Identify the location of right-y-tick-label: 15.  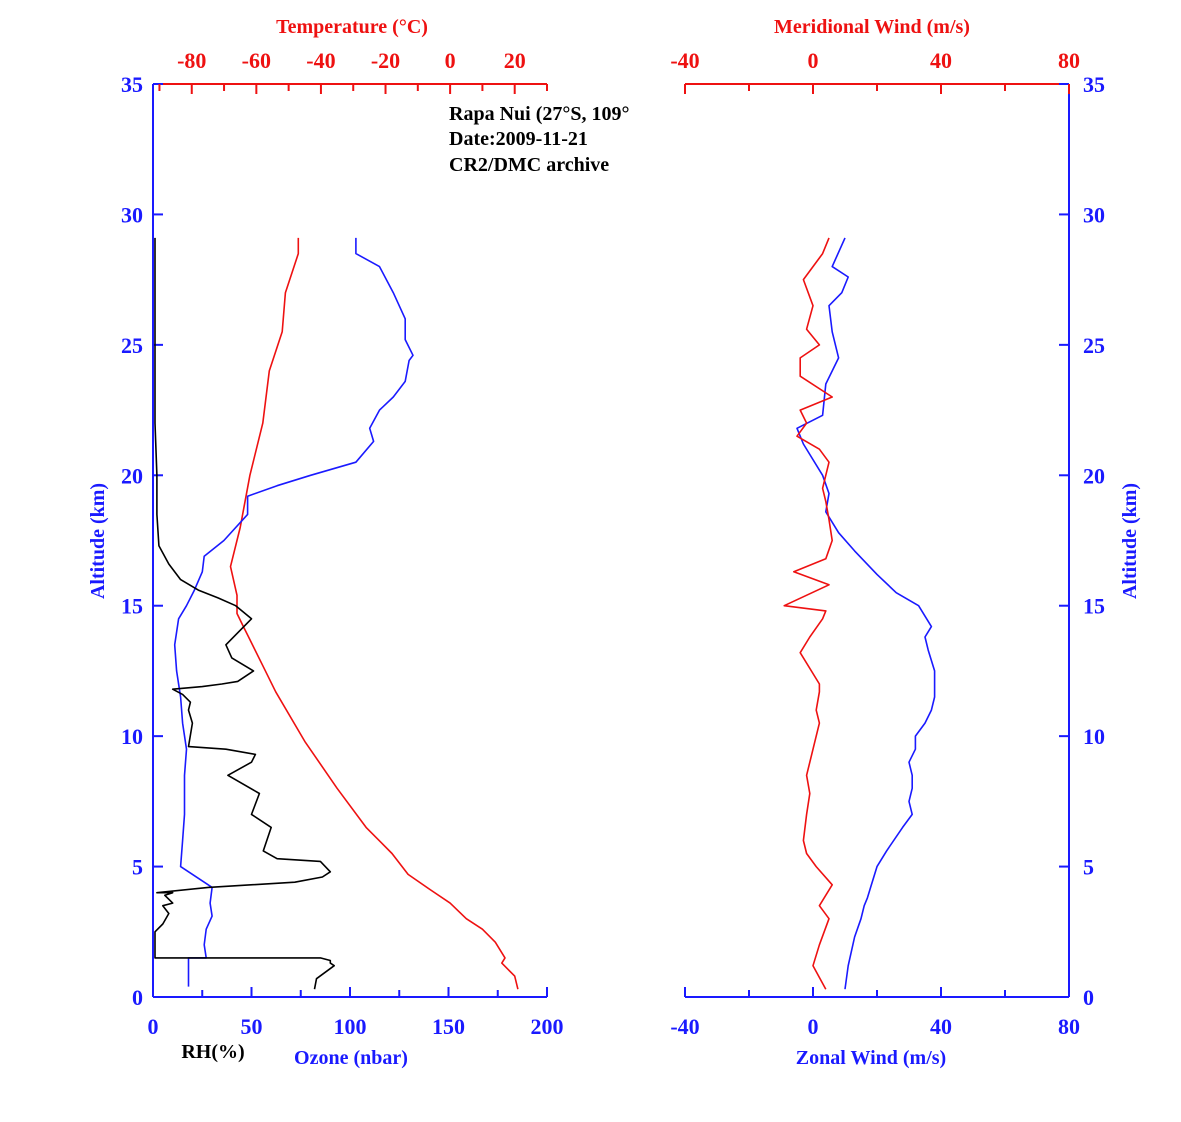
(1094, 606).